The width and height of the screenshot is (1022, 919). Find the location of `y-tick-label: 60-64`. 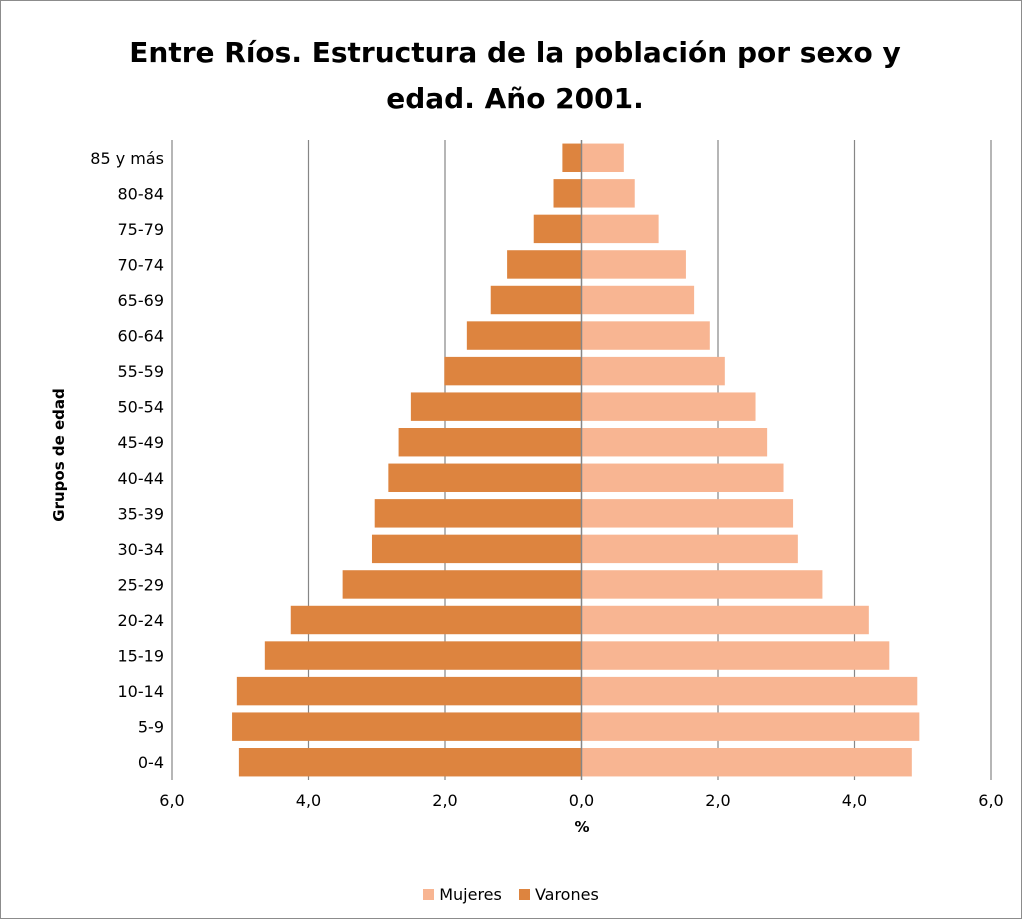

y-tick-label: 60-64 is located at coordinates (141, 336).